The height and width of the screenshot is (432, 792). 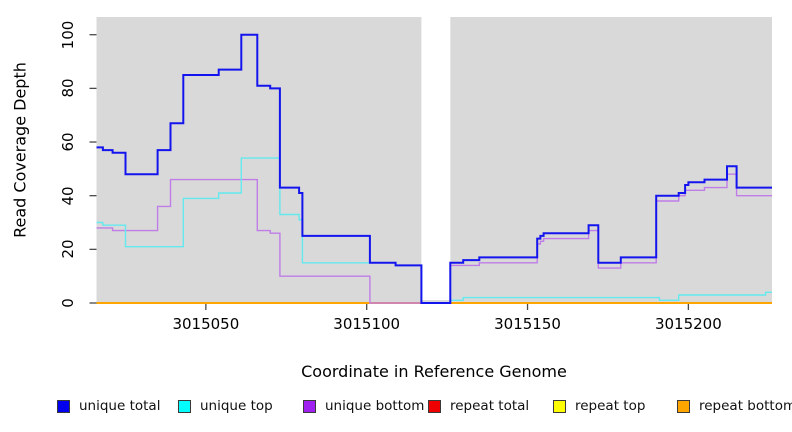 I want to click on y-tick-label: 100, so click(x=68, y=35).